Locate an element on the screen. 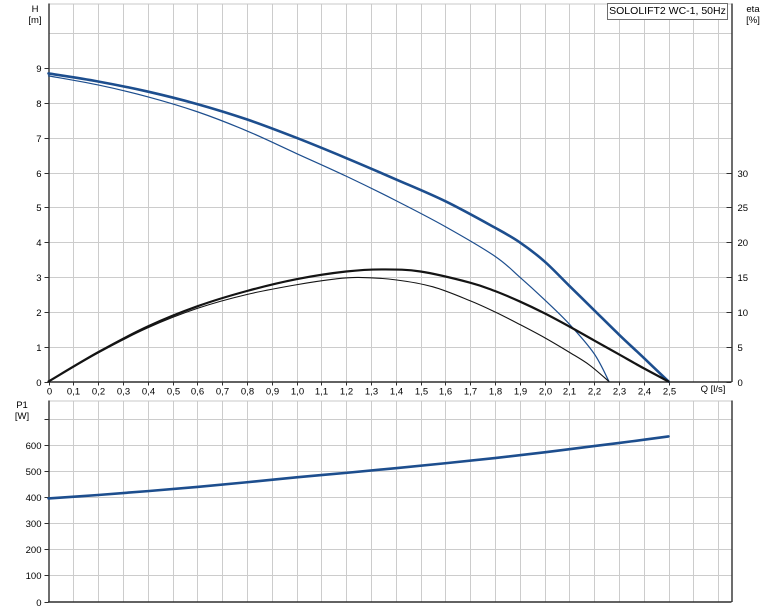 The width and height of the screenshot is (774, 611). y-tick-label: 6 is located at coordinates (38, 174).